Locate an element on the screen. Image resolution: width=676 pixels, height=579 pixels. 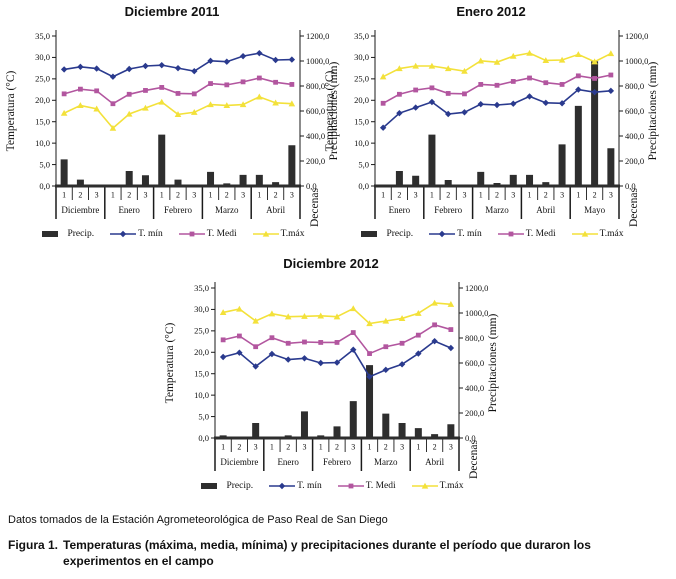
y-left-axis-title: Temperatura (°C) is located at coordinates (330, 110).